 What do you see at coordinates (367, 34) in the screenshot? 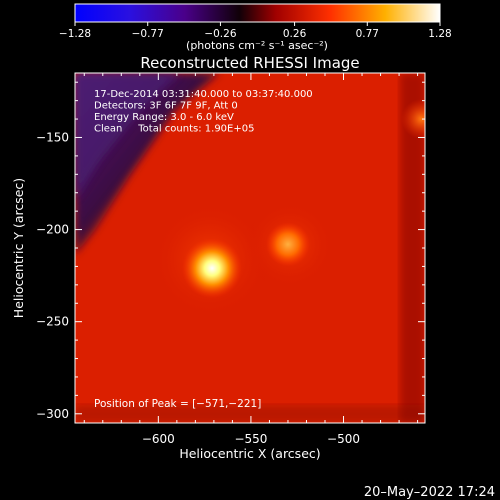
I see `colorbar-tick-label: 0.77` at bounding box center [367, 34].